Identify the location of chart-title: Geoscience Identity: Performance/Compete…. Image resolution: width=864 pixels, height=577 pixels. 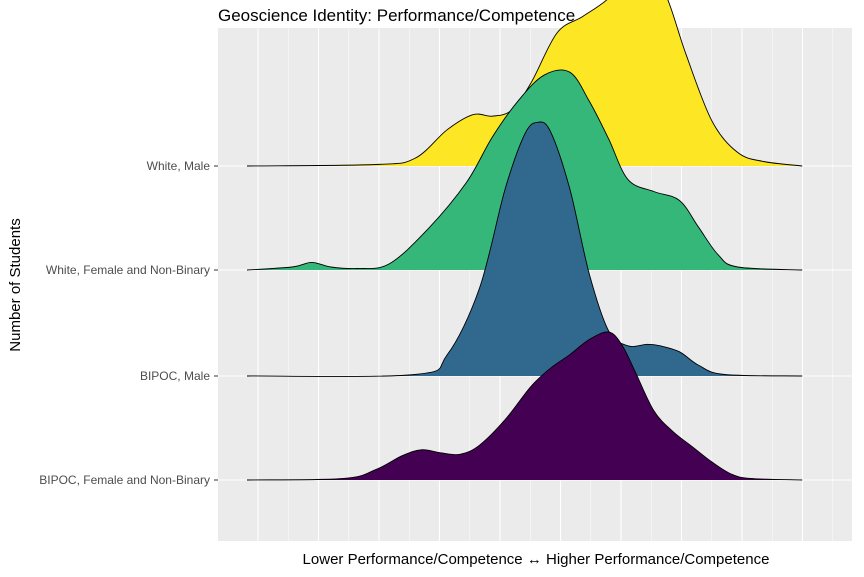
(396, 15).